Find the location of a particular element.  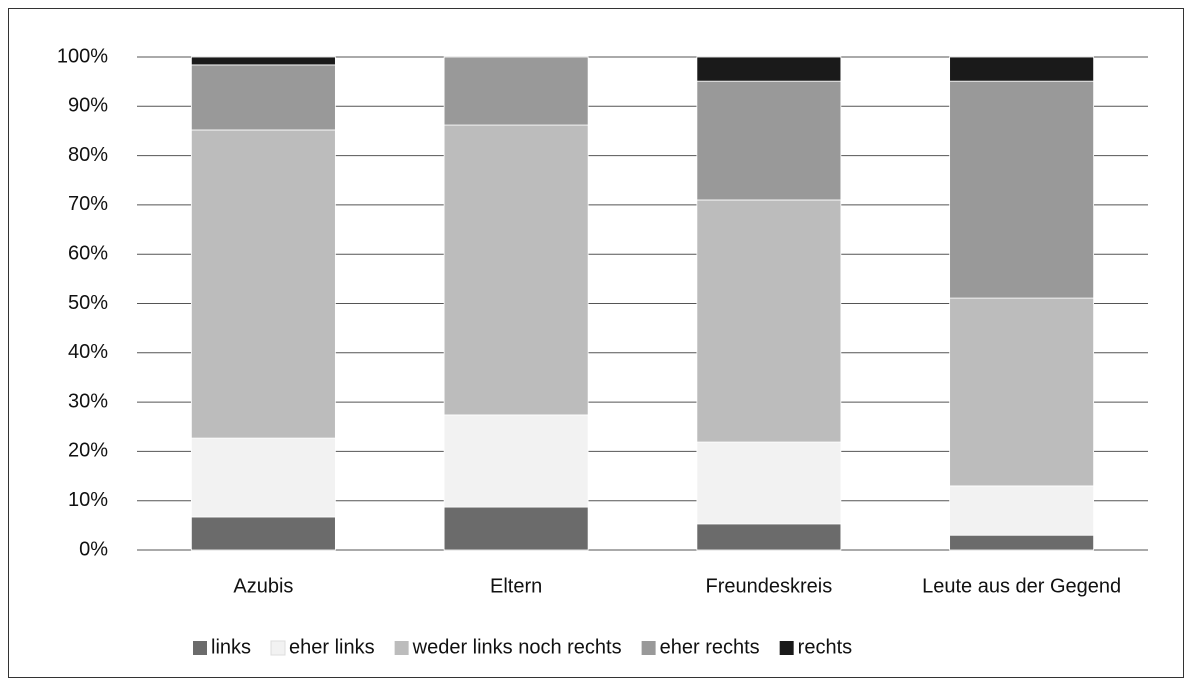

y-tick-label: 80% is located at coordinates (88, 155).